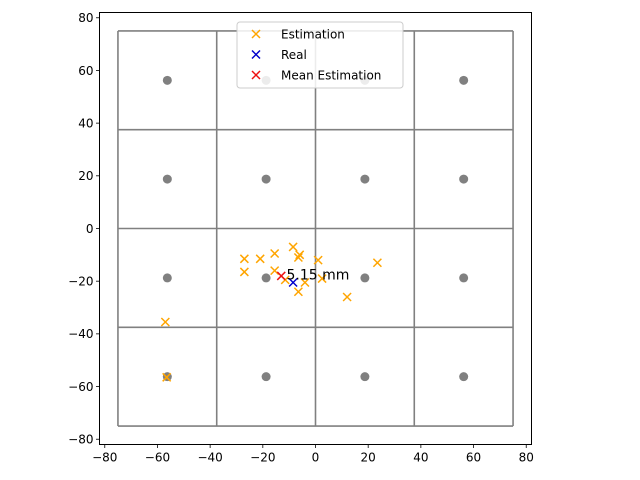 The image size is (640, 480). Describe the element at coordinates (85, 18) in the screenshot. I see `y-tick-label-8: 80` at that location.